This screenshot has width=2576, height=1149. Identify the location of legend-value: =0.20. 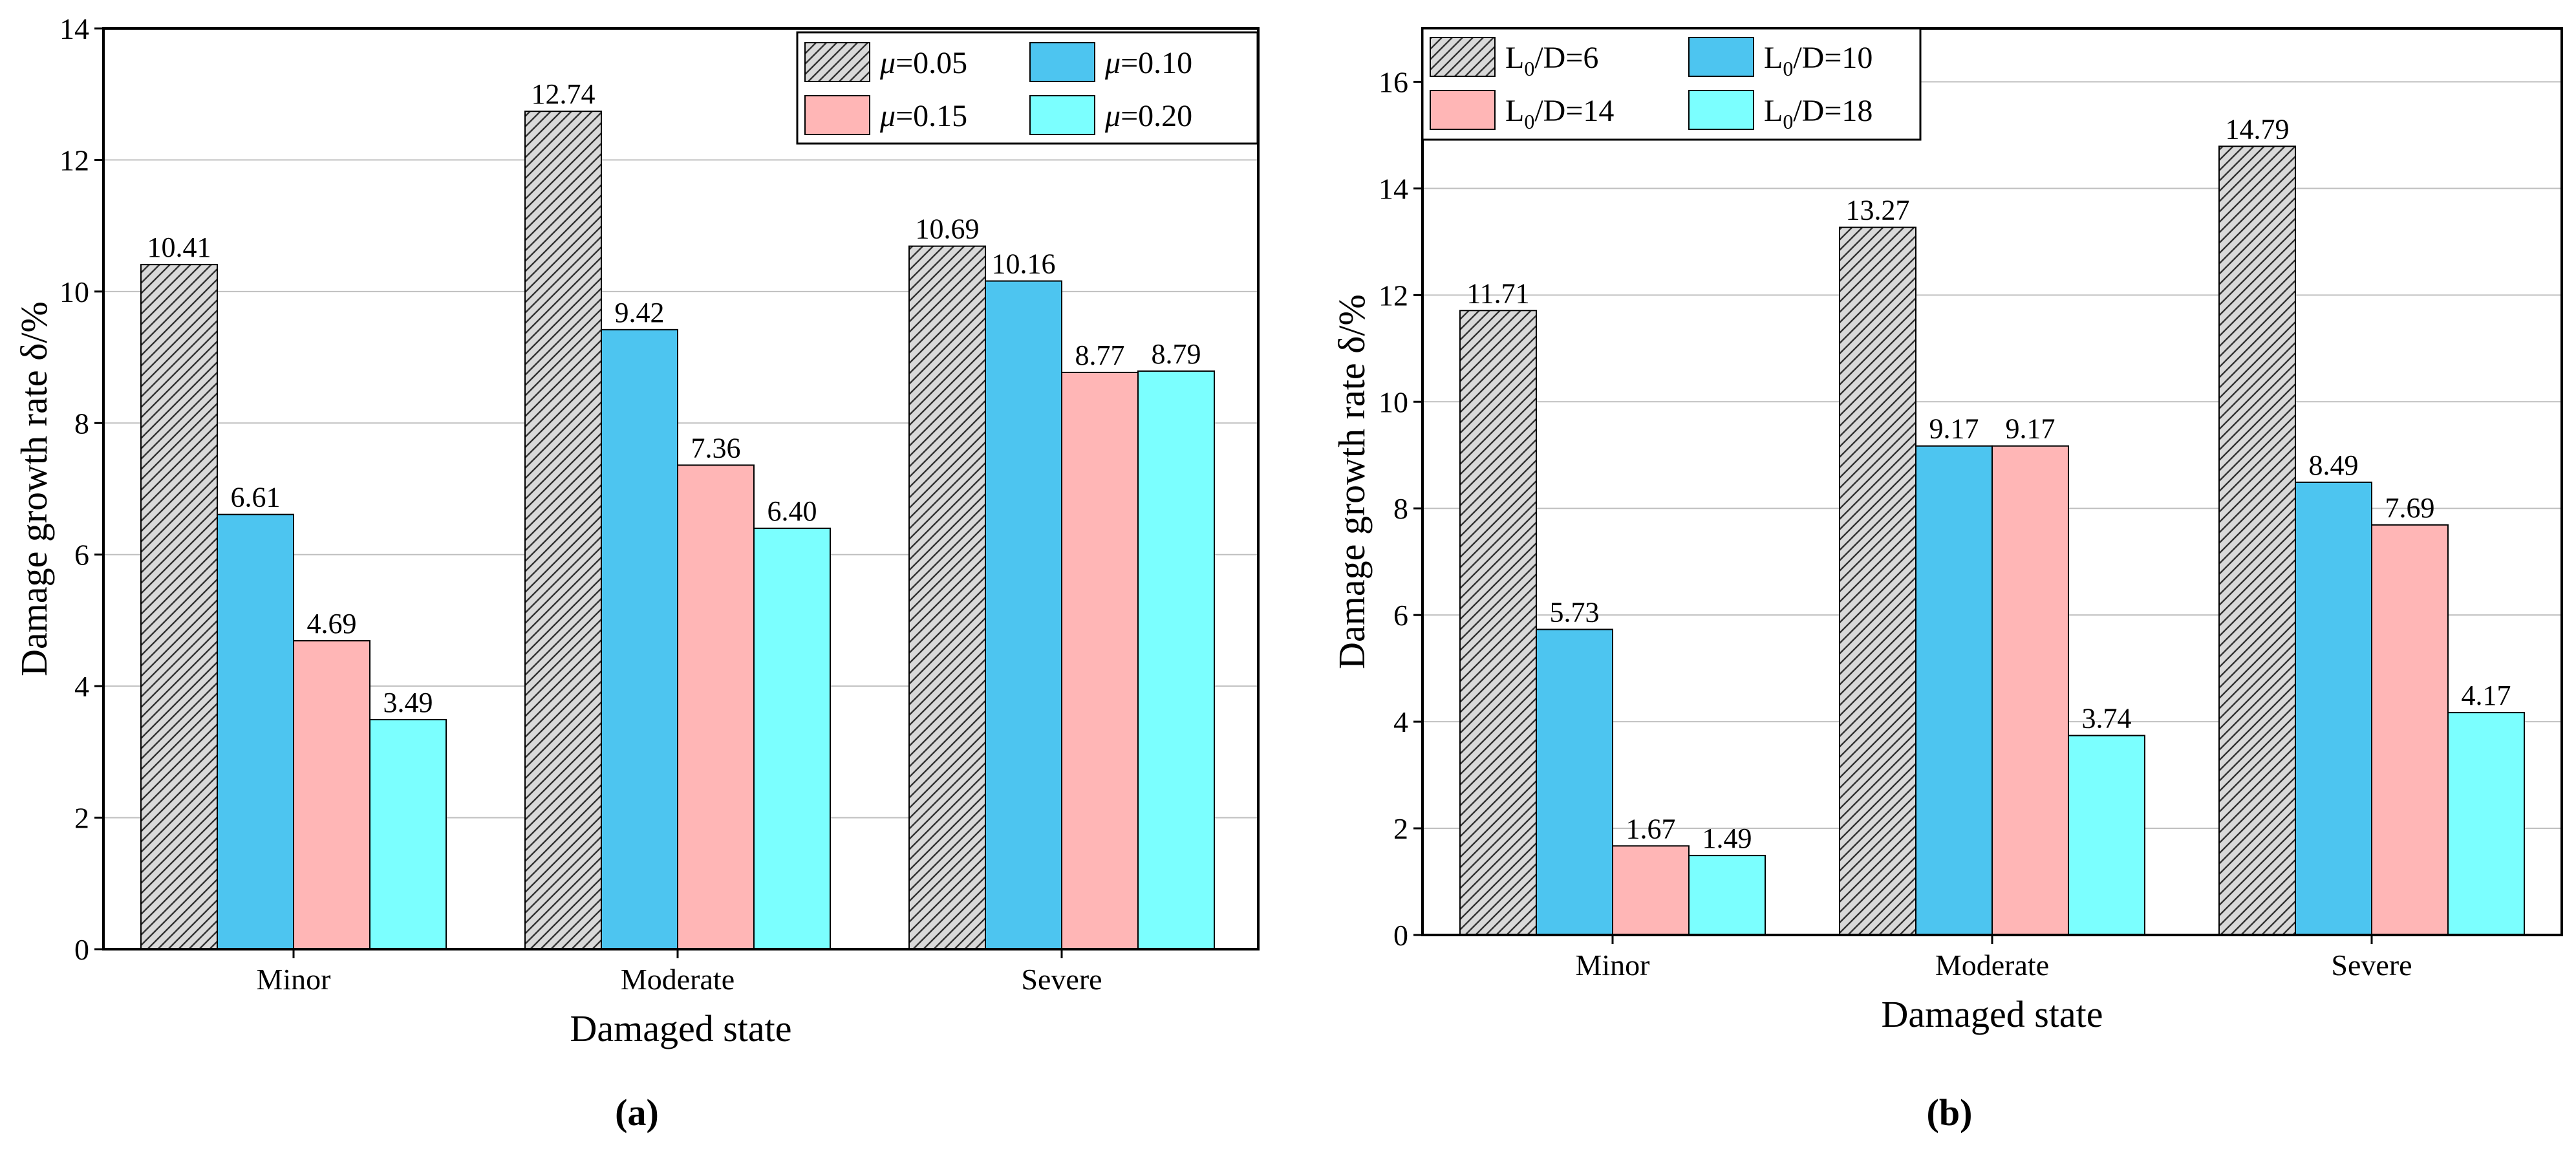
(1156, 116).